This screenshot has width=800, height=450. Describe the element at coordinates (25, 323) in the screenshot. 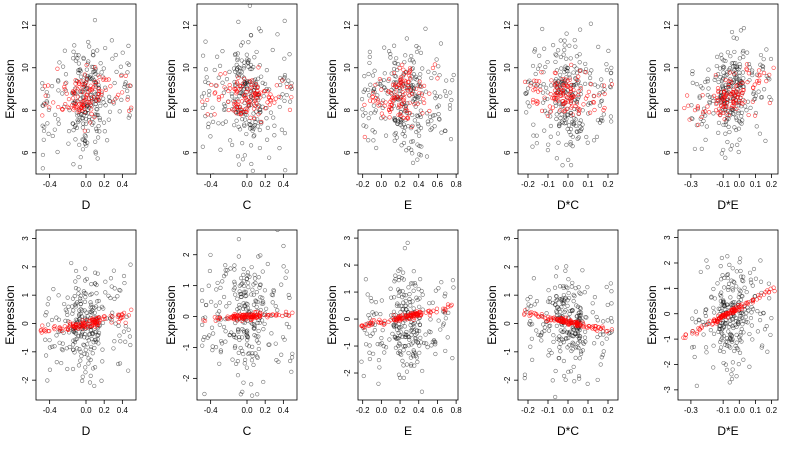

I see `y-tick-label: 0` at that location.